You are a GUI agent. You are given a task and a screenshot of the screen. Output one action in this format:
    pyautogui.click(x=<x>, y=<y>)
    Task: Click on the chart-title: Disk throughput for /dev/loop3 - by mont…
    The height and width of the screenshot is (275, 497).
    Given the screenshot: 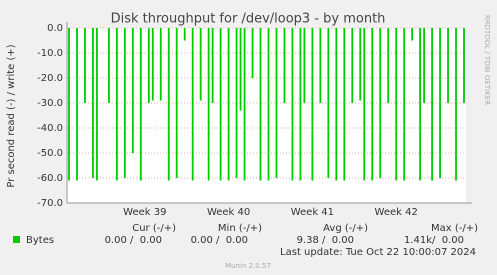 What is the action you would take?
    pyautogui.click(x=248, y=19)
    